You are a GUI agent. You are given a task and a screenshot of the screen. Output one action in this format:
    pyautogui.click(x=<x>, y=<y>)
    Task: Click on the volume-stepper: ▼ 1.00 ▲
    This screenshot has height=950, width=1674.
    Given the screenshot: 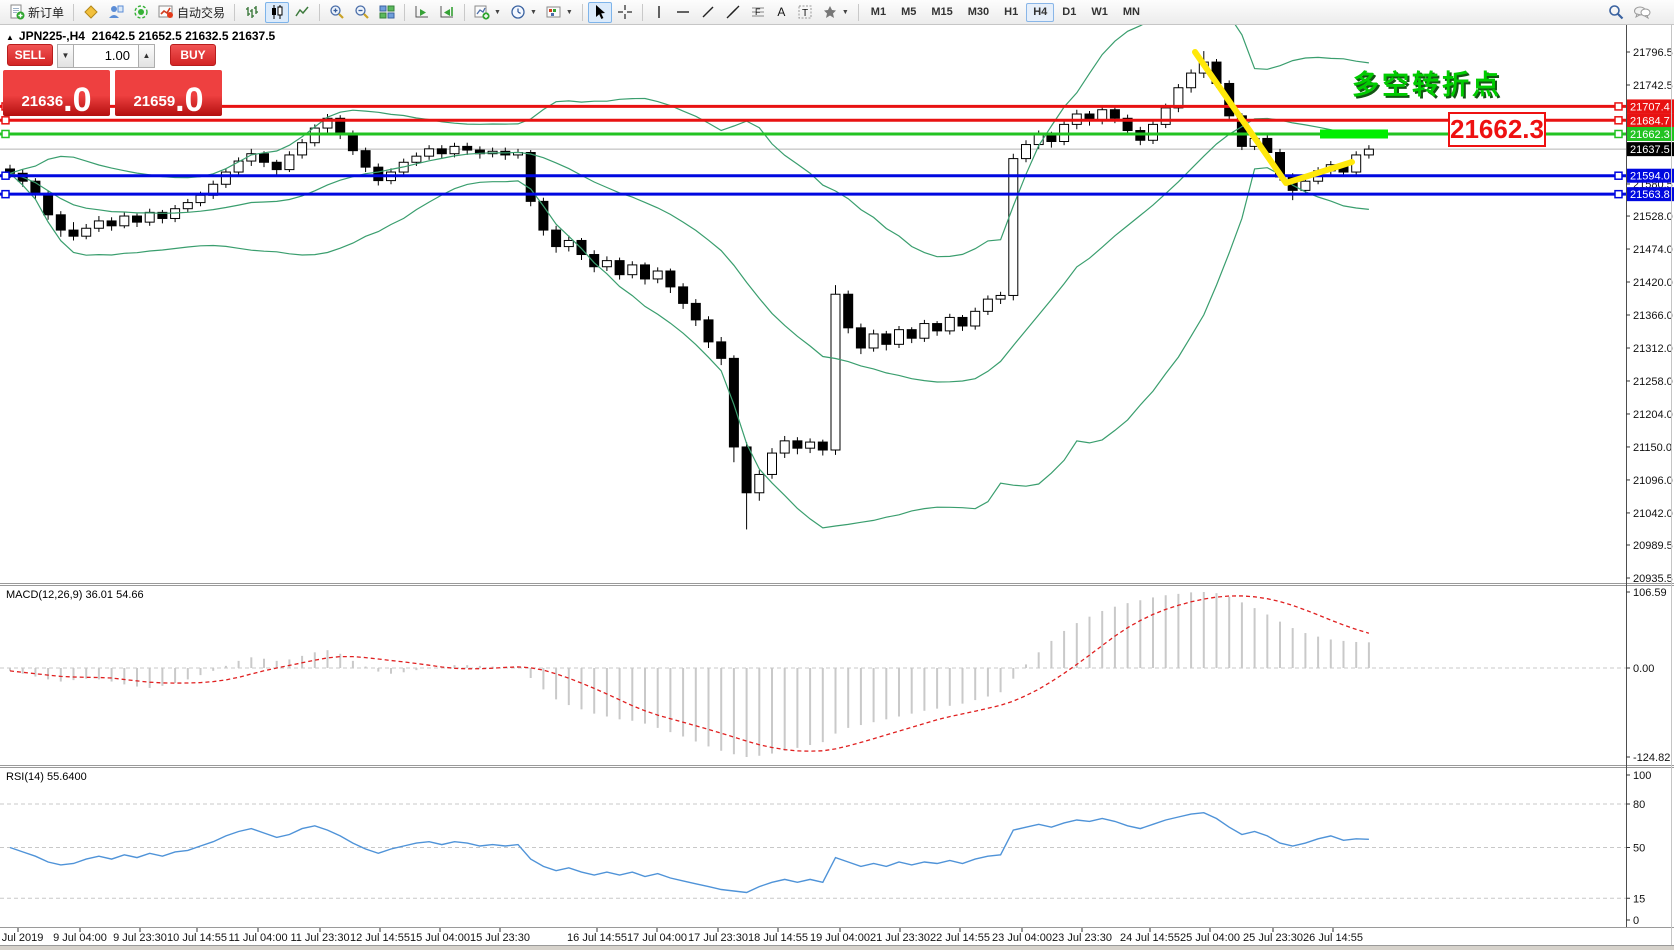 What is the action you would take?
    pyautogui.click(x=106, y=56)
    